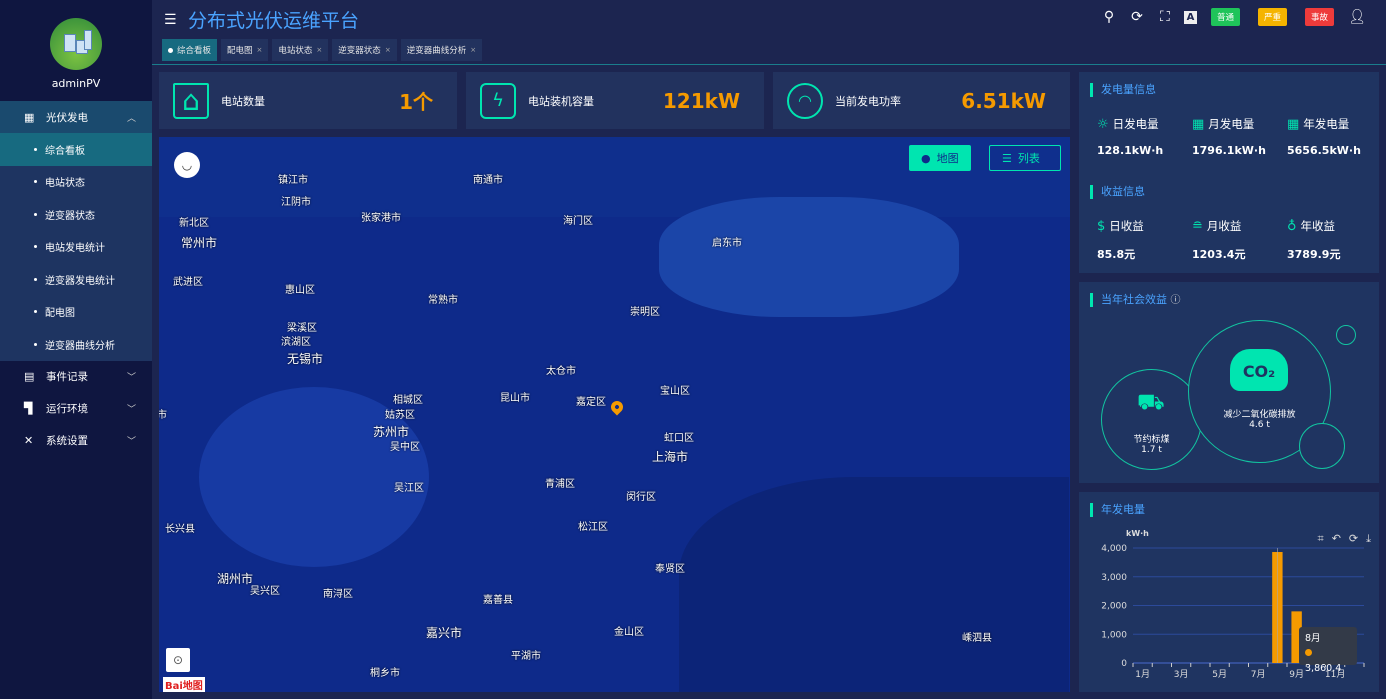  I want to click on x-tick-label: 9月, so click(1296, 674).